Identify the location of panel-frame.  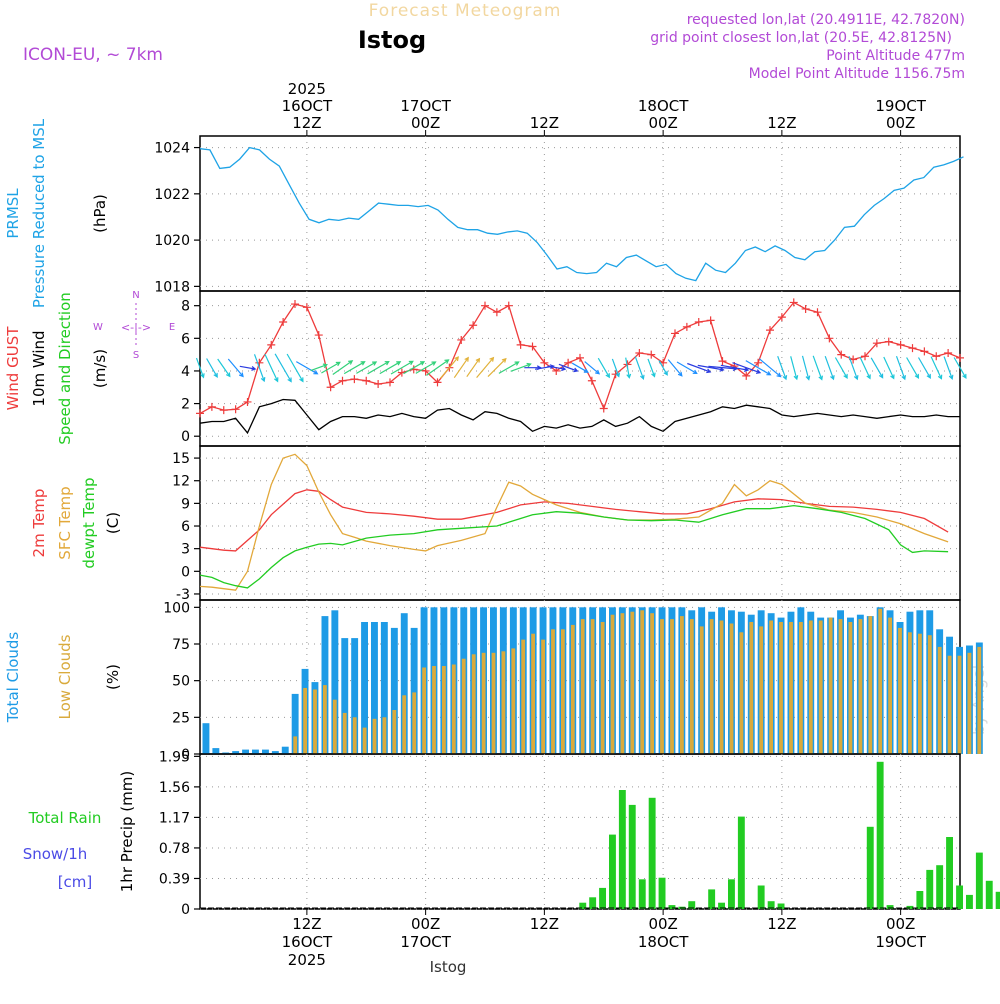
(580, 213).